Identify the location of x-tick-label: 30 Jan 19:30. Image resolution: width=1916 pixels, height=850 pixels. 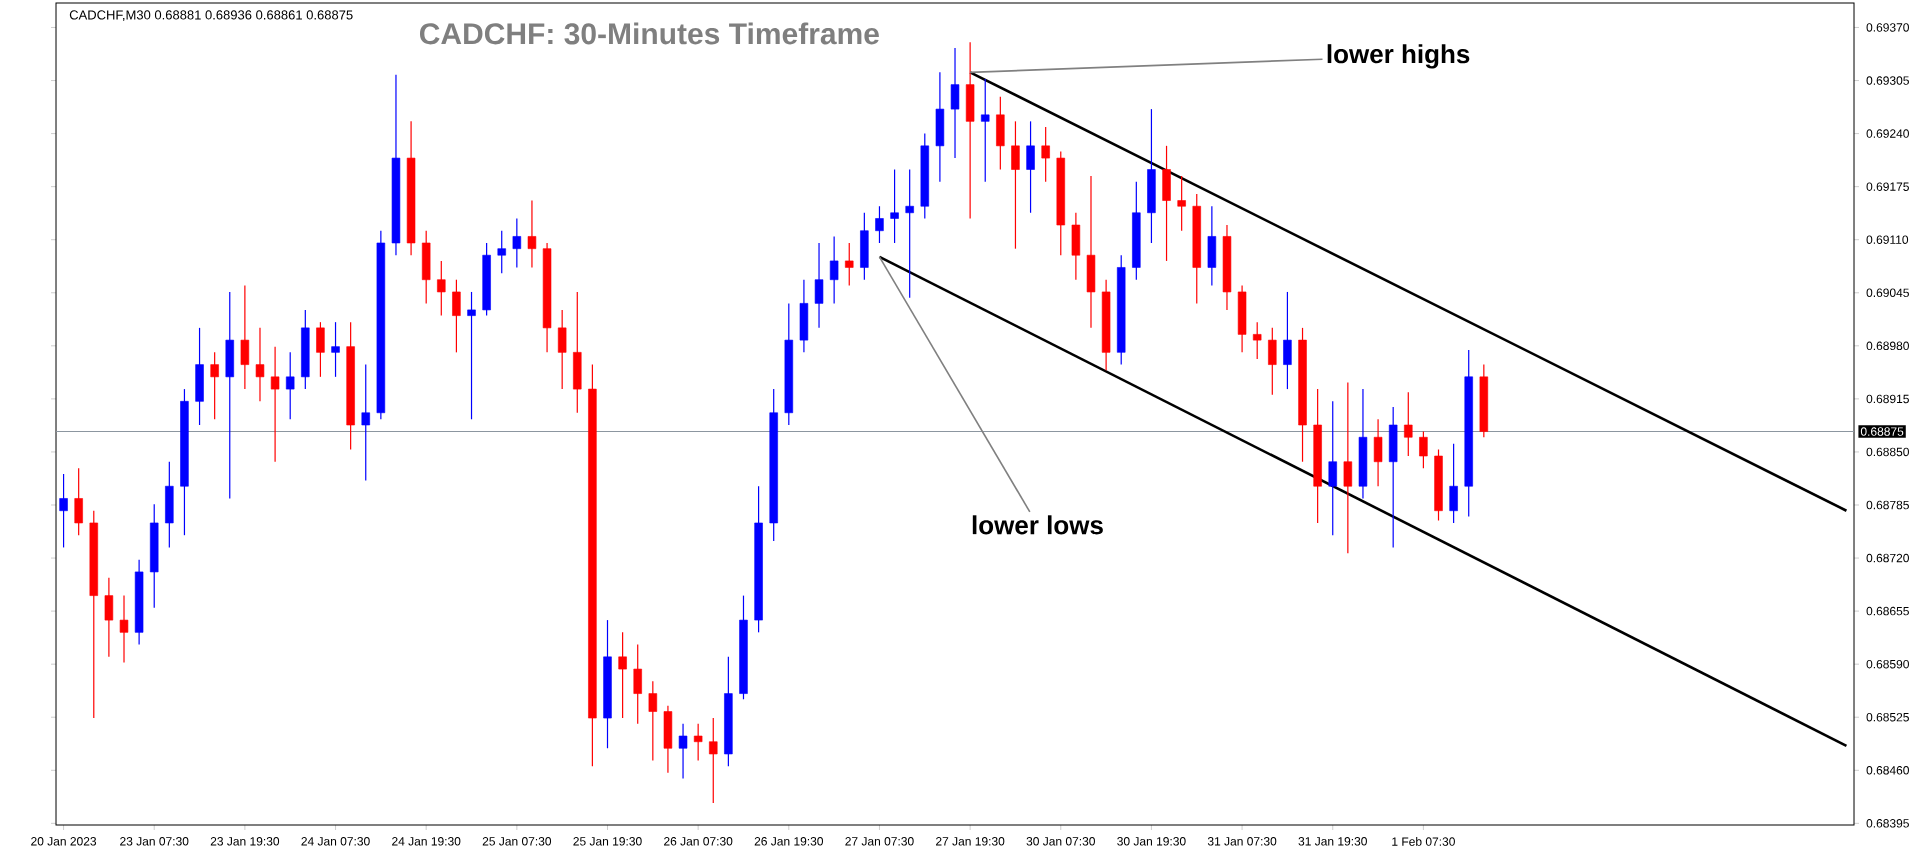
(1151, 841).